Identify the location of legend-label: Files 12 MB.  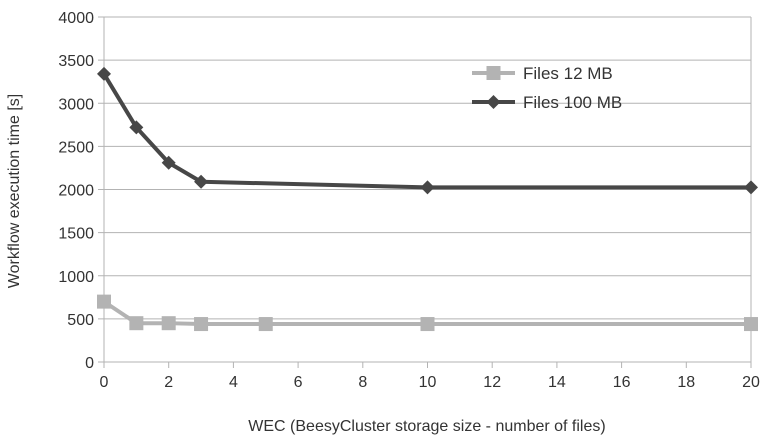
(568, 73).